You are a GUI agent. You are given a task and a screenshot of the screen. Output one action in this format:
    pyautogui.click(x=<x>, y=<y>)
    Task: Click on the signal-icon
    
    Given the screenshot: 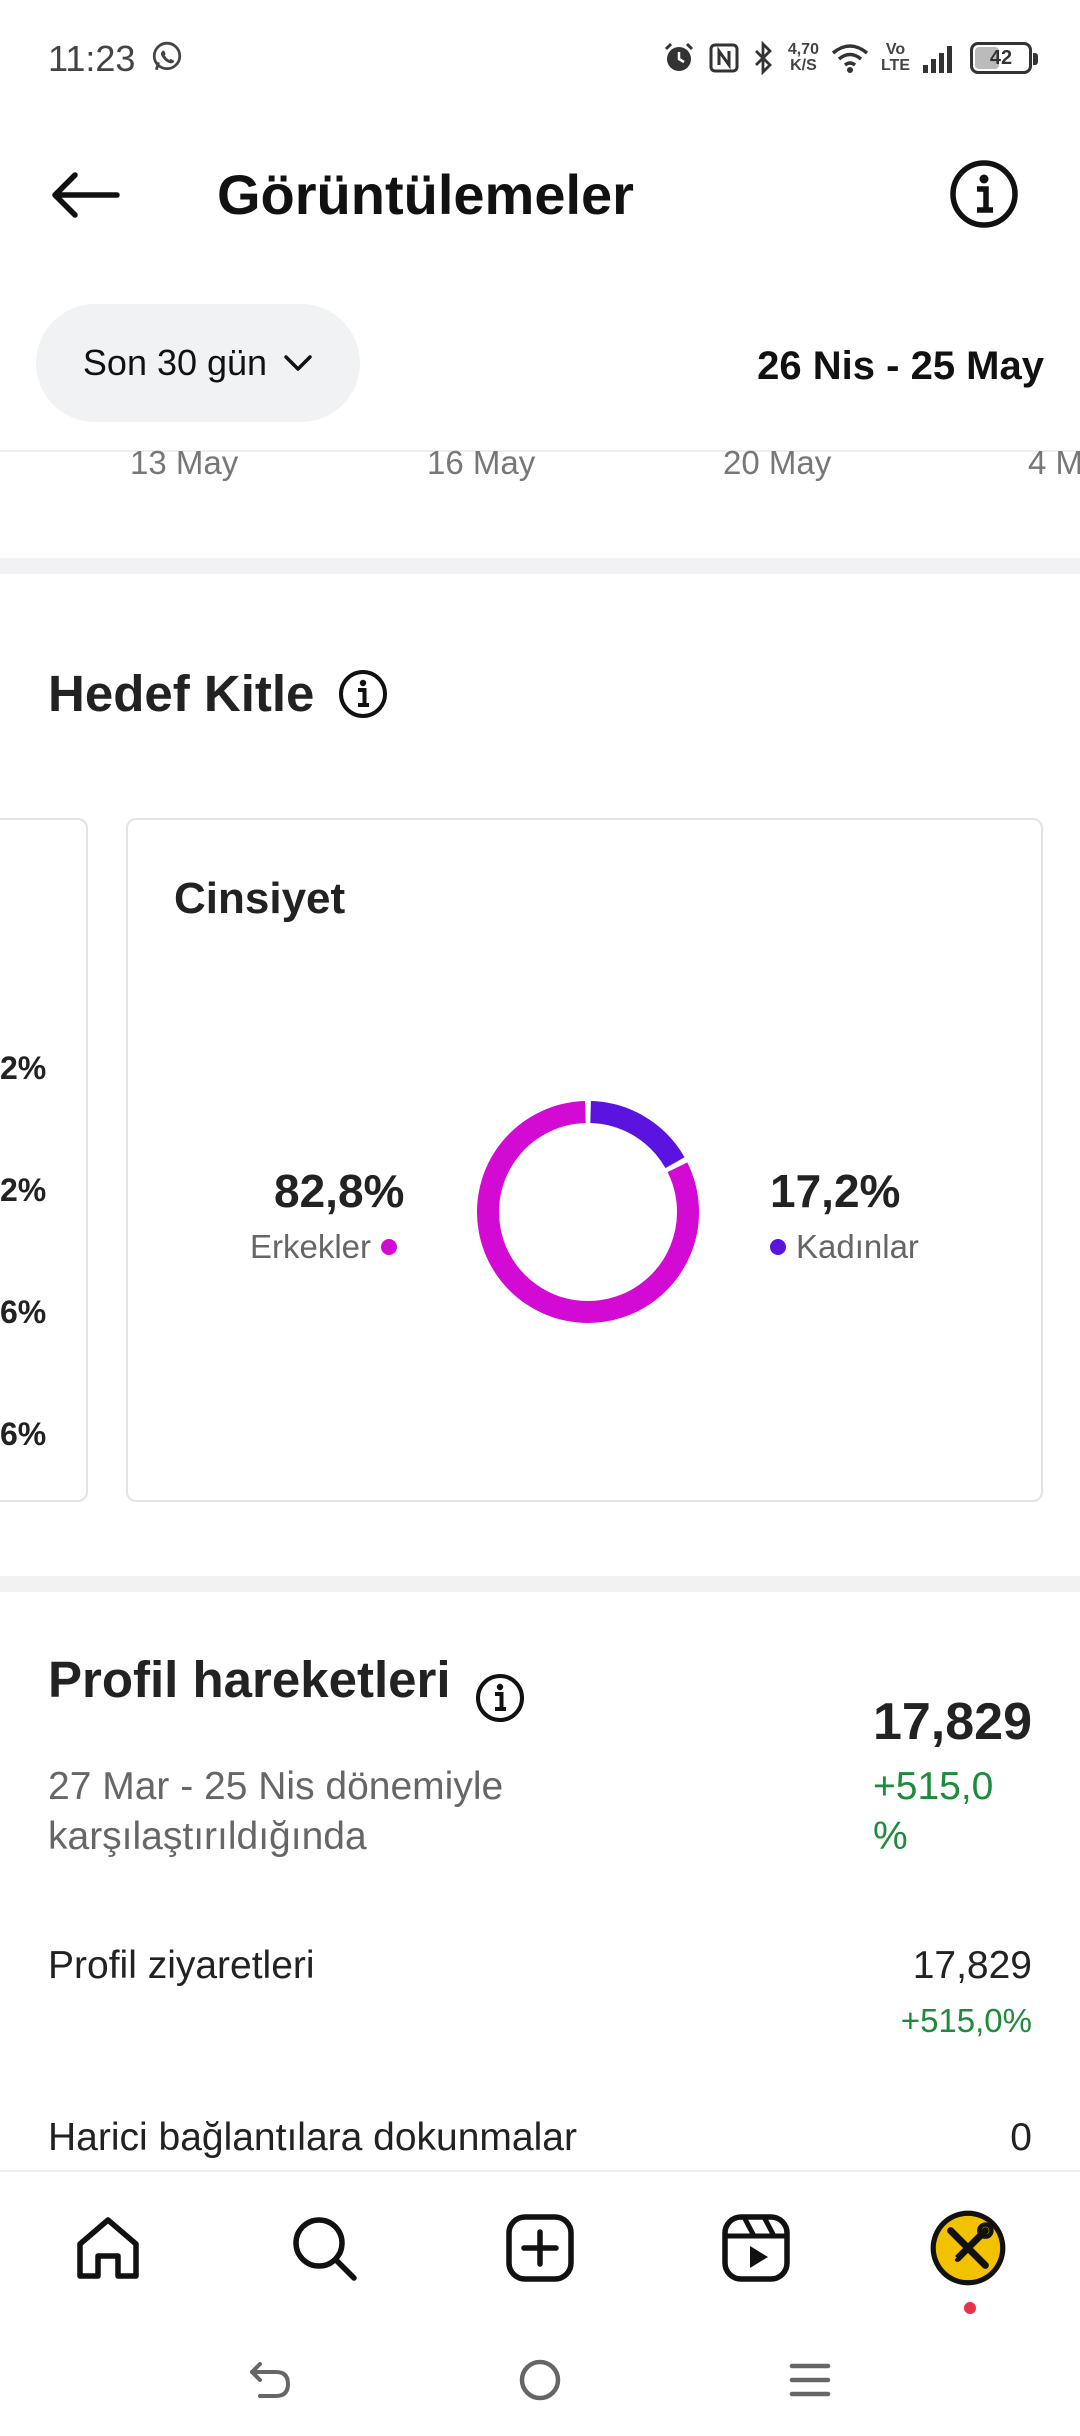 What is the action you would take?
    pyautogui.click(x=937, y=59)
    